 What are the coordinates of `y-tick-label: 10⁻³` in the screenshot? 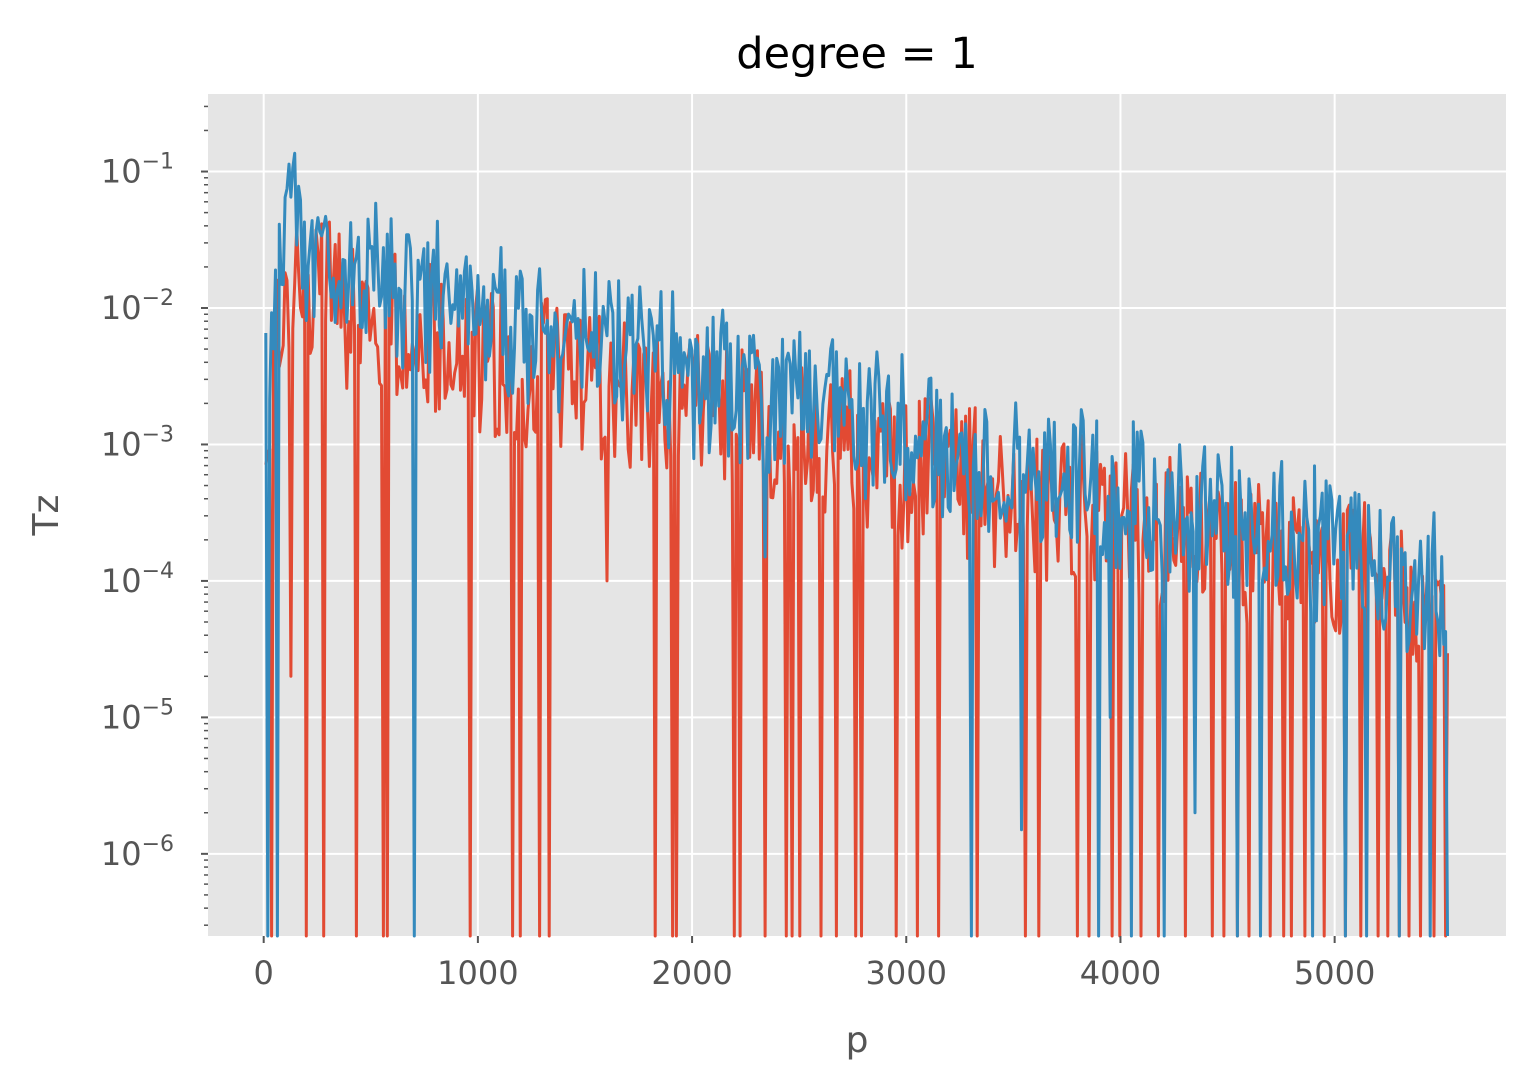 It's located at (137, 442).